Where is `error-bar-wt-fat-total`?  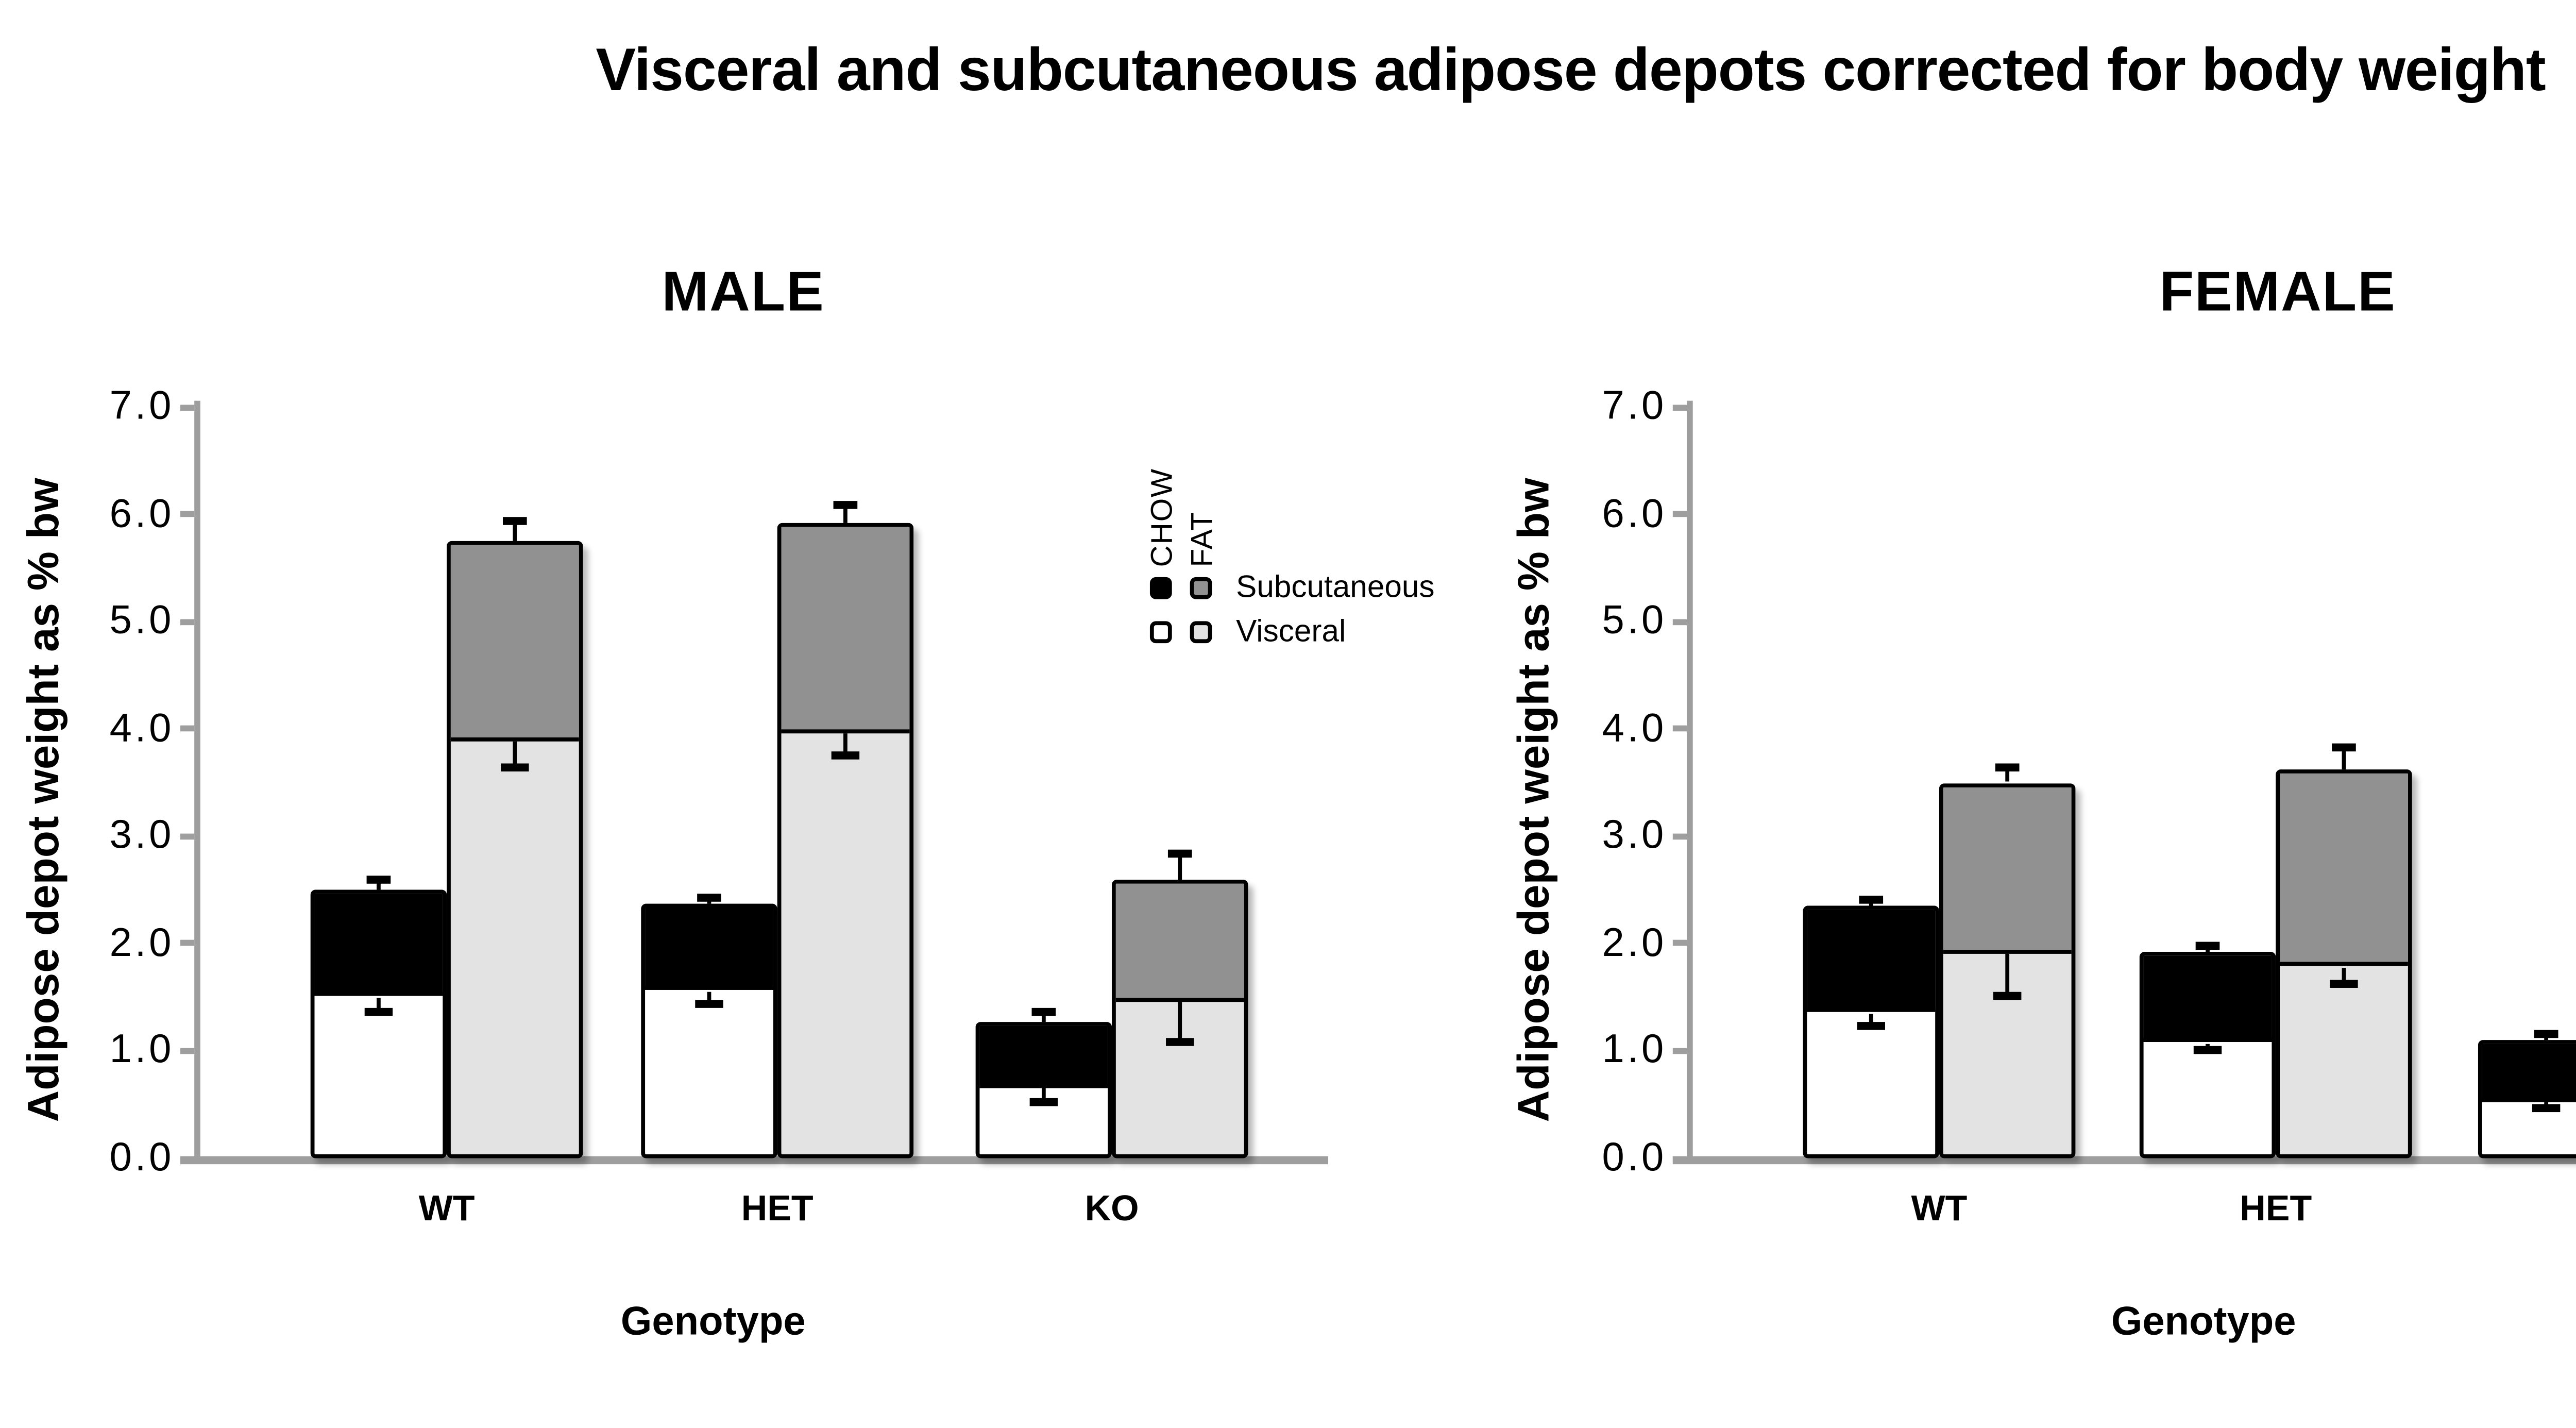
error-bar-wt-fat-total is located at coordinates (2007, 774).